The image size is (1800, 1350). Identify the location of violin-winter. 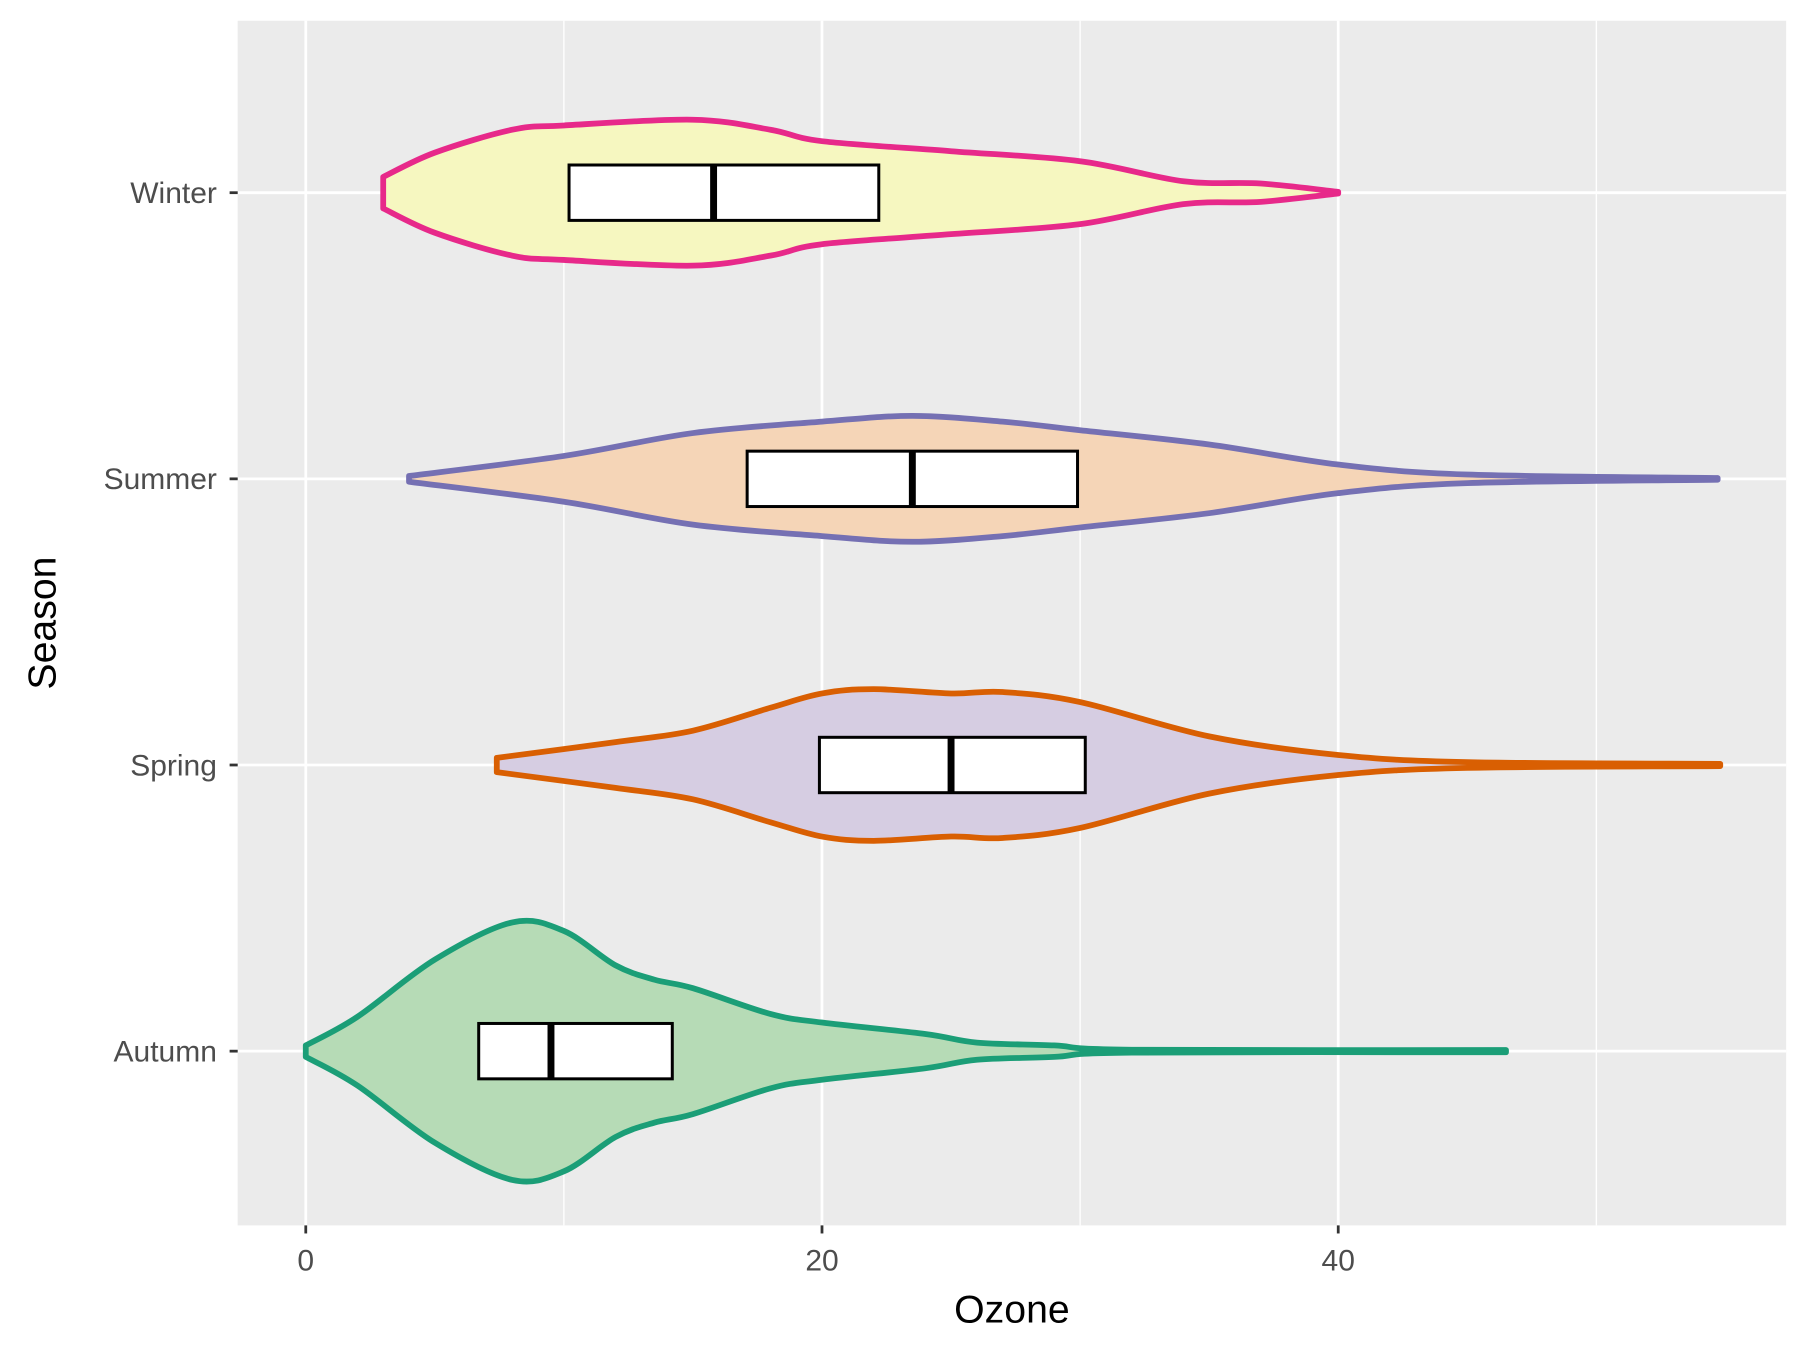
(861, 192).